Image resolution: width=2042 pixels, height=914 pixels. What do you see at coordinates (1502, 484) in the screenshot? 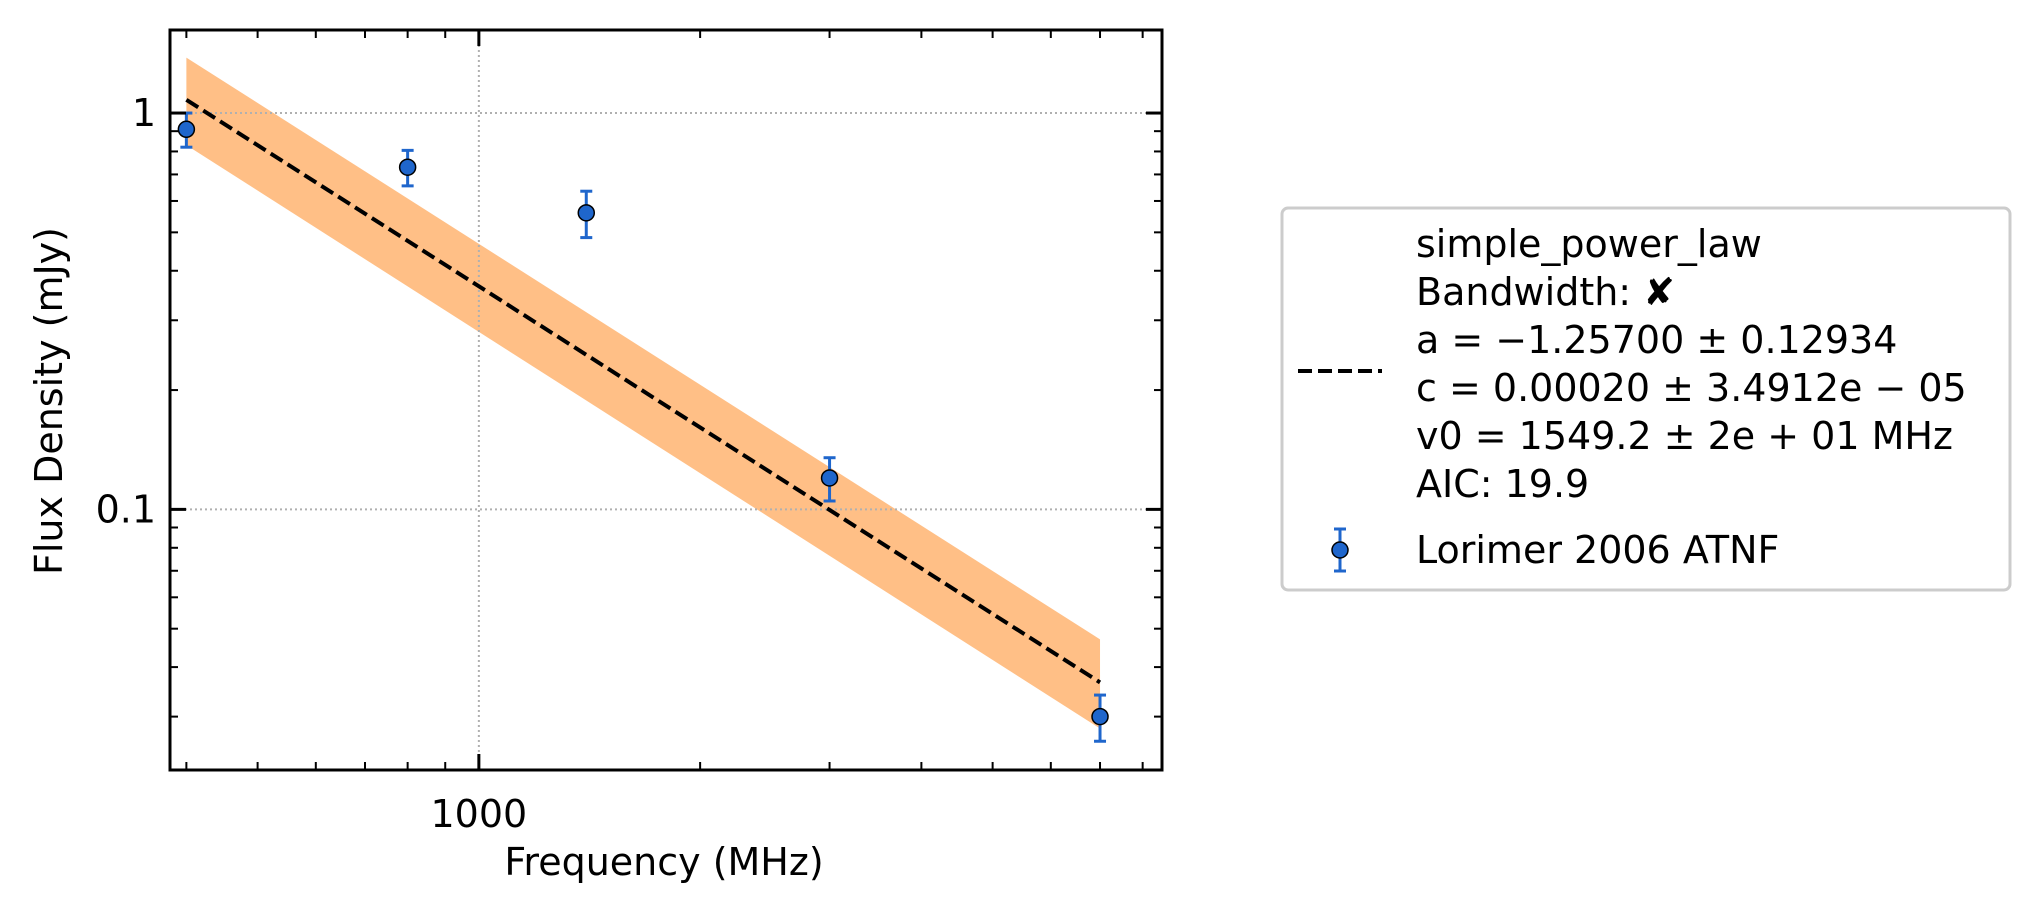
I see `legend-fit-aic: AIC: 19.9` at bounding box center [1502, 484].